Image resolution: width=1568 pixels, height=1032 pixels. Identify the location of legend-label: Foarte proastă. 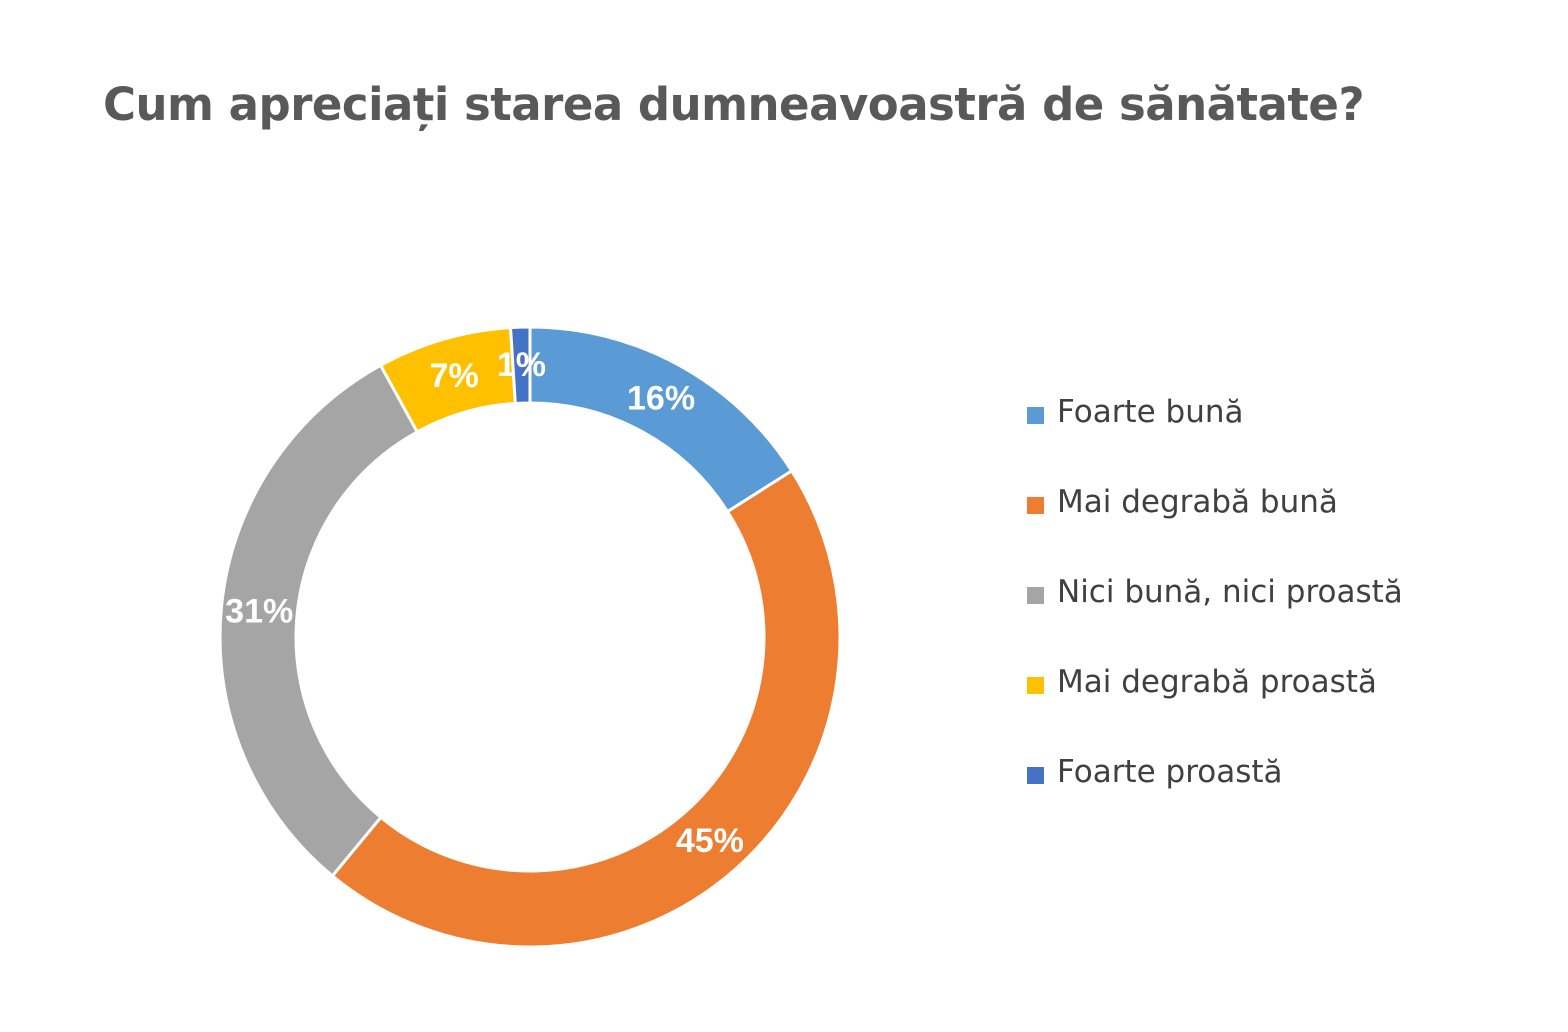
(1170, 772).